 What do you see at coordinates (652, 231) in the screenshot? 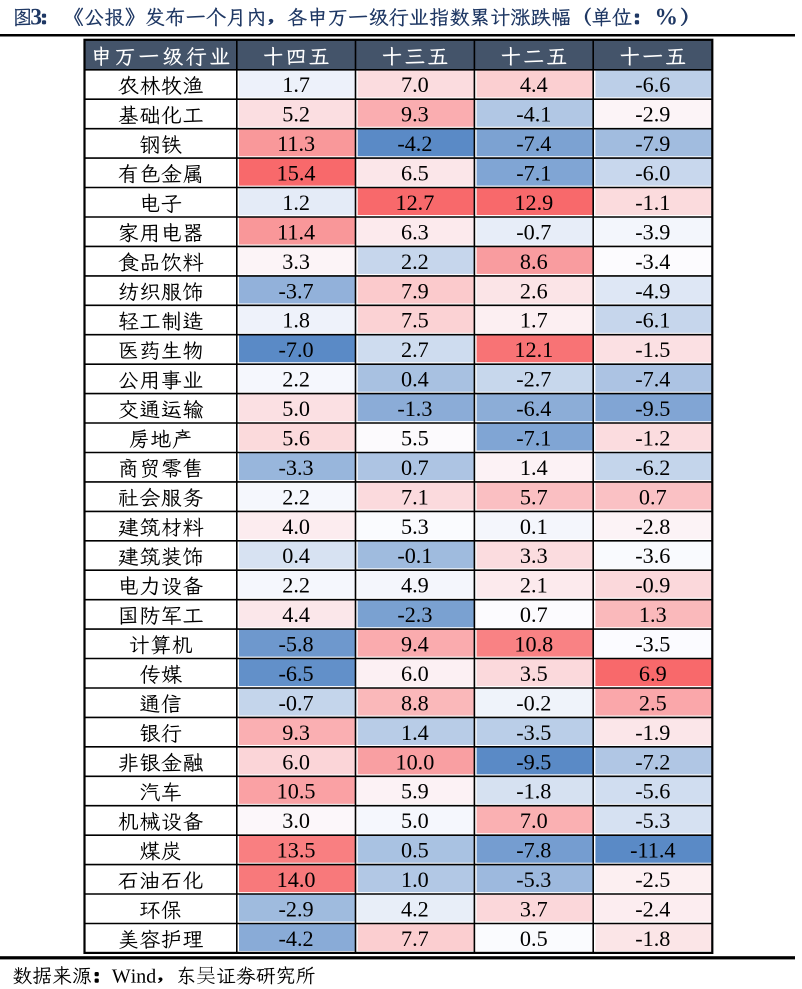
I see `svg-text: -3.9` at bounding box center [652, 231].